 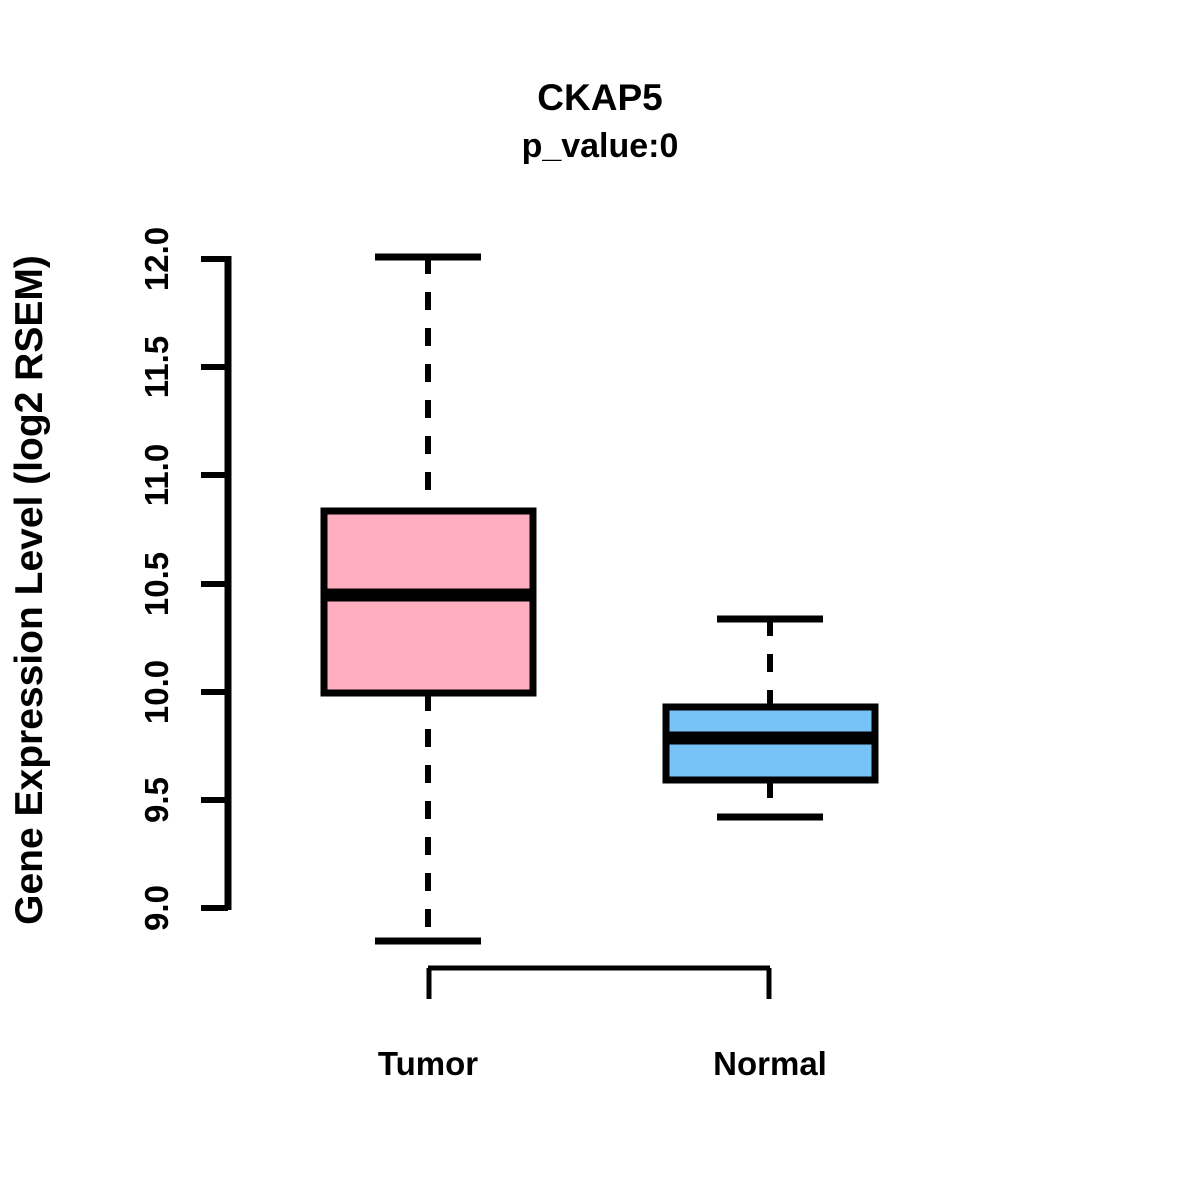 I want to click on y-tick-label-11-0: 11.0, so click(x=156, y=475).